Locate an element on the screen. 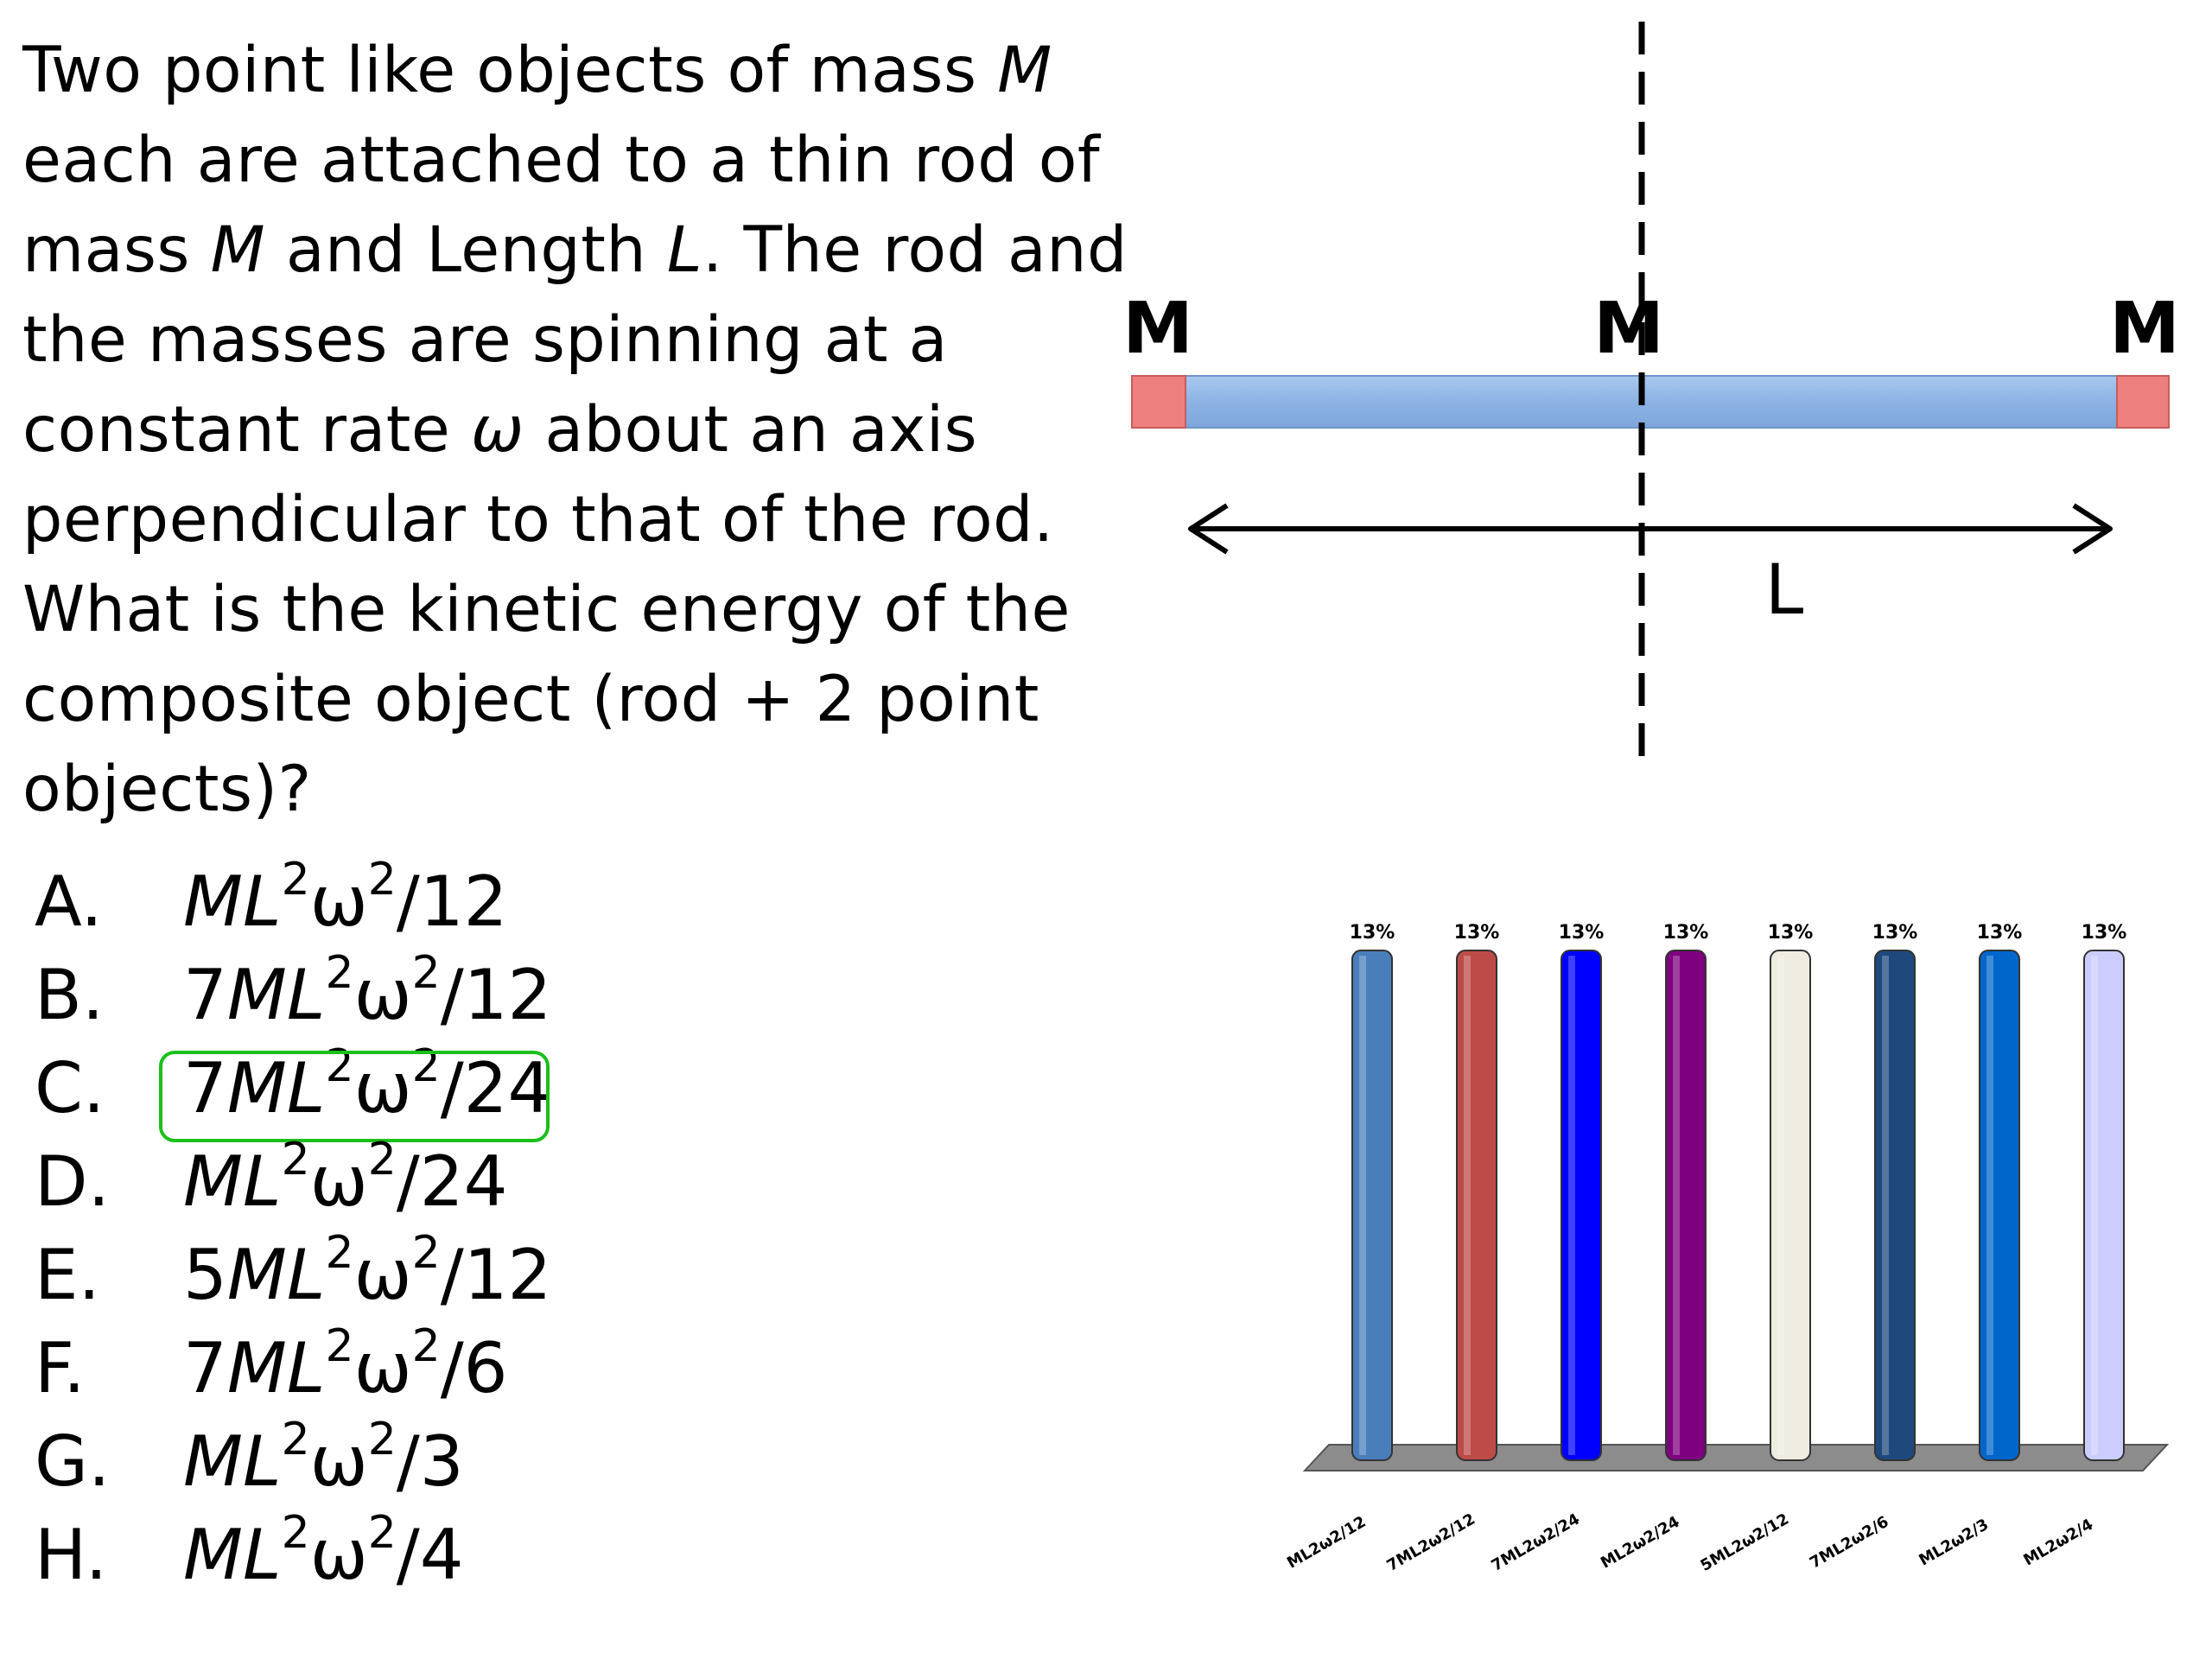  option-expression: 7ML2ω2/12 is located at coordinates (367, 991).